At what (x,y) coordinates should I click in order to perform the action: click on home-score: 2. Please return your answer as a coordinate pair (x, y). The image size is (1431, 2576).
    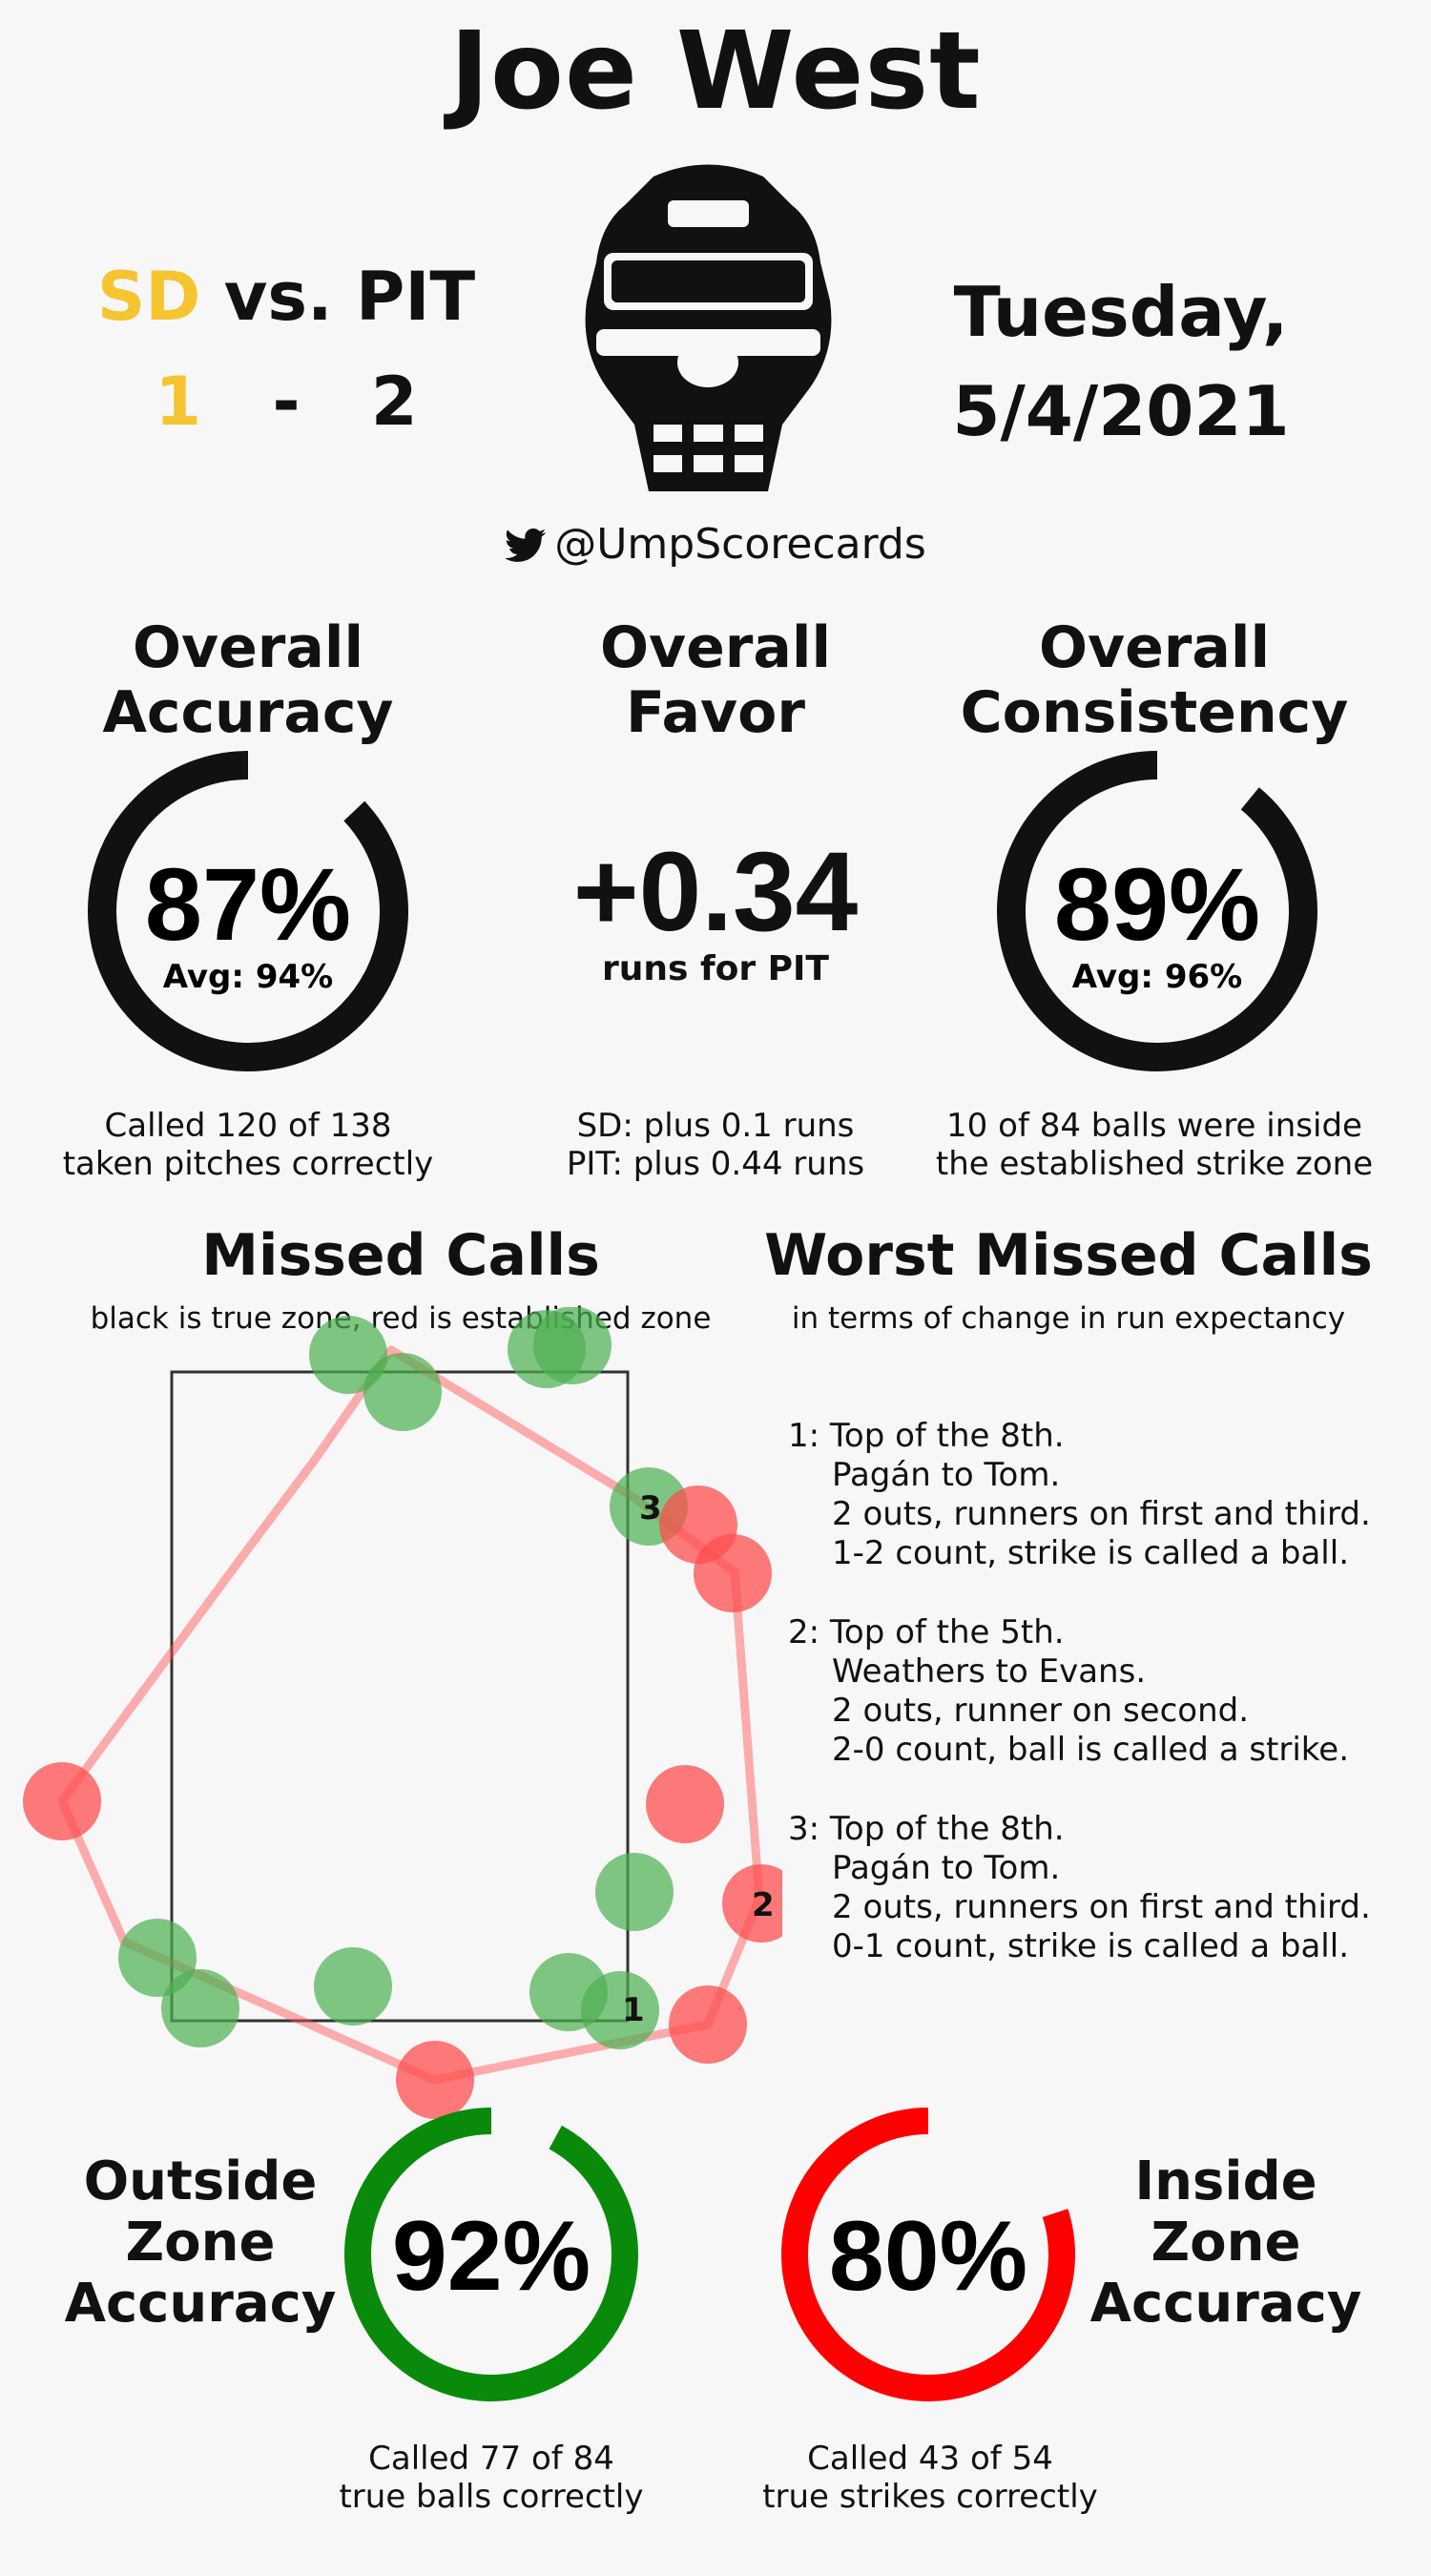
    Looking at the image, I should click on (394, 402).